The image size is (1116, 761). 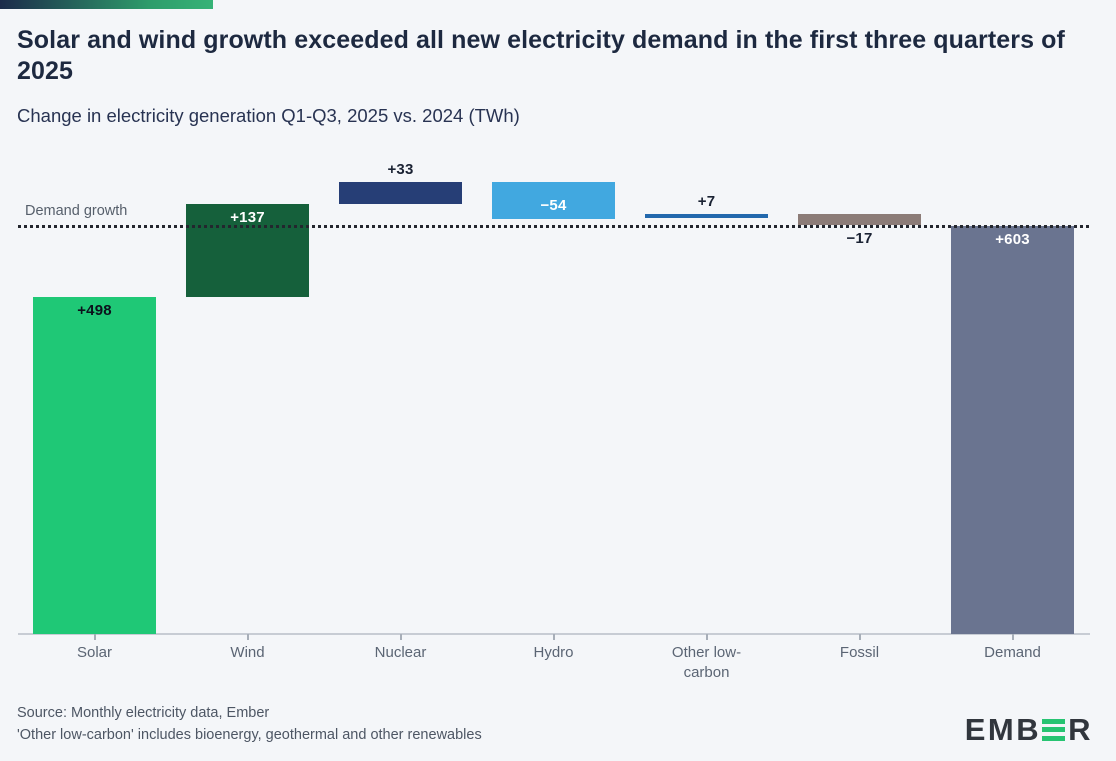 What do you see at coordinates (143, 713) in the screenshot?
I see `source-text: Source: Monthly electricity data, Ember` at bounding box center [143, 713].